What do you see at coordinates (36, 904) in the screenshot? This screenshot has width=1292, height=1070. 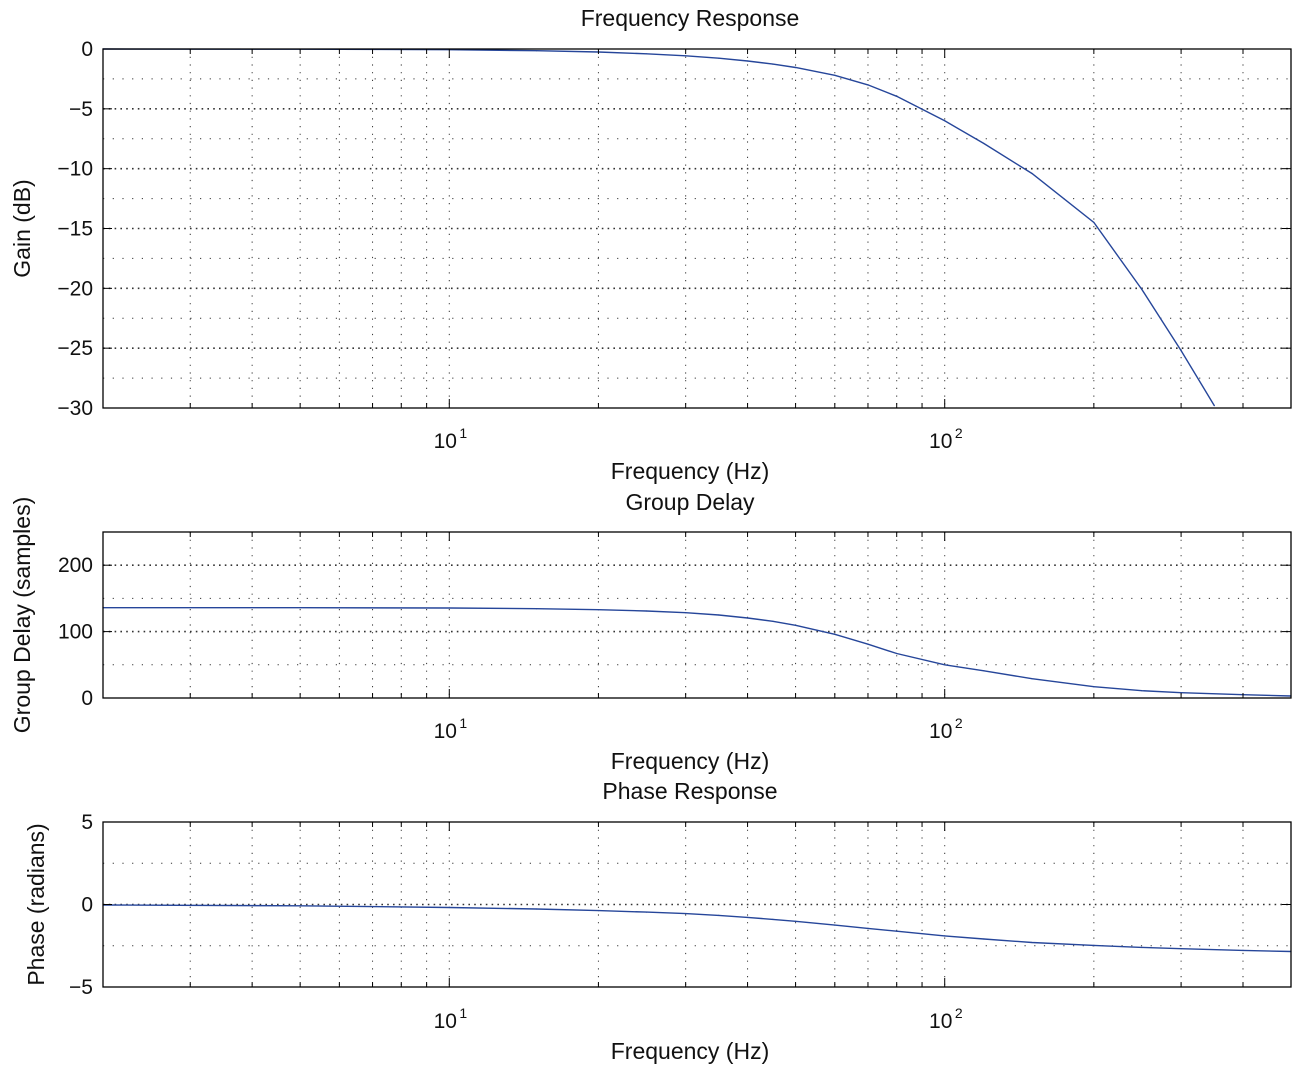 I see `y-axis-label: Phase (radians)` at bounding box center [36, 904].